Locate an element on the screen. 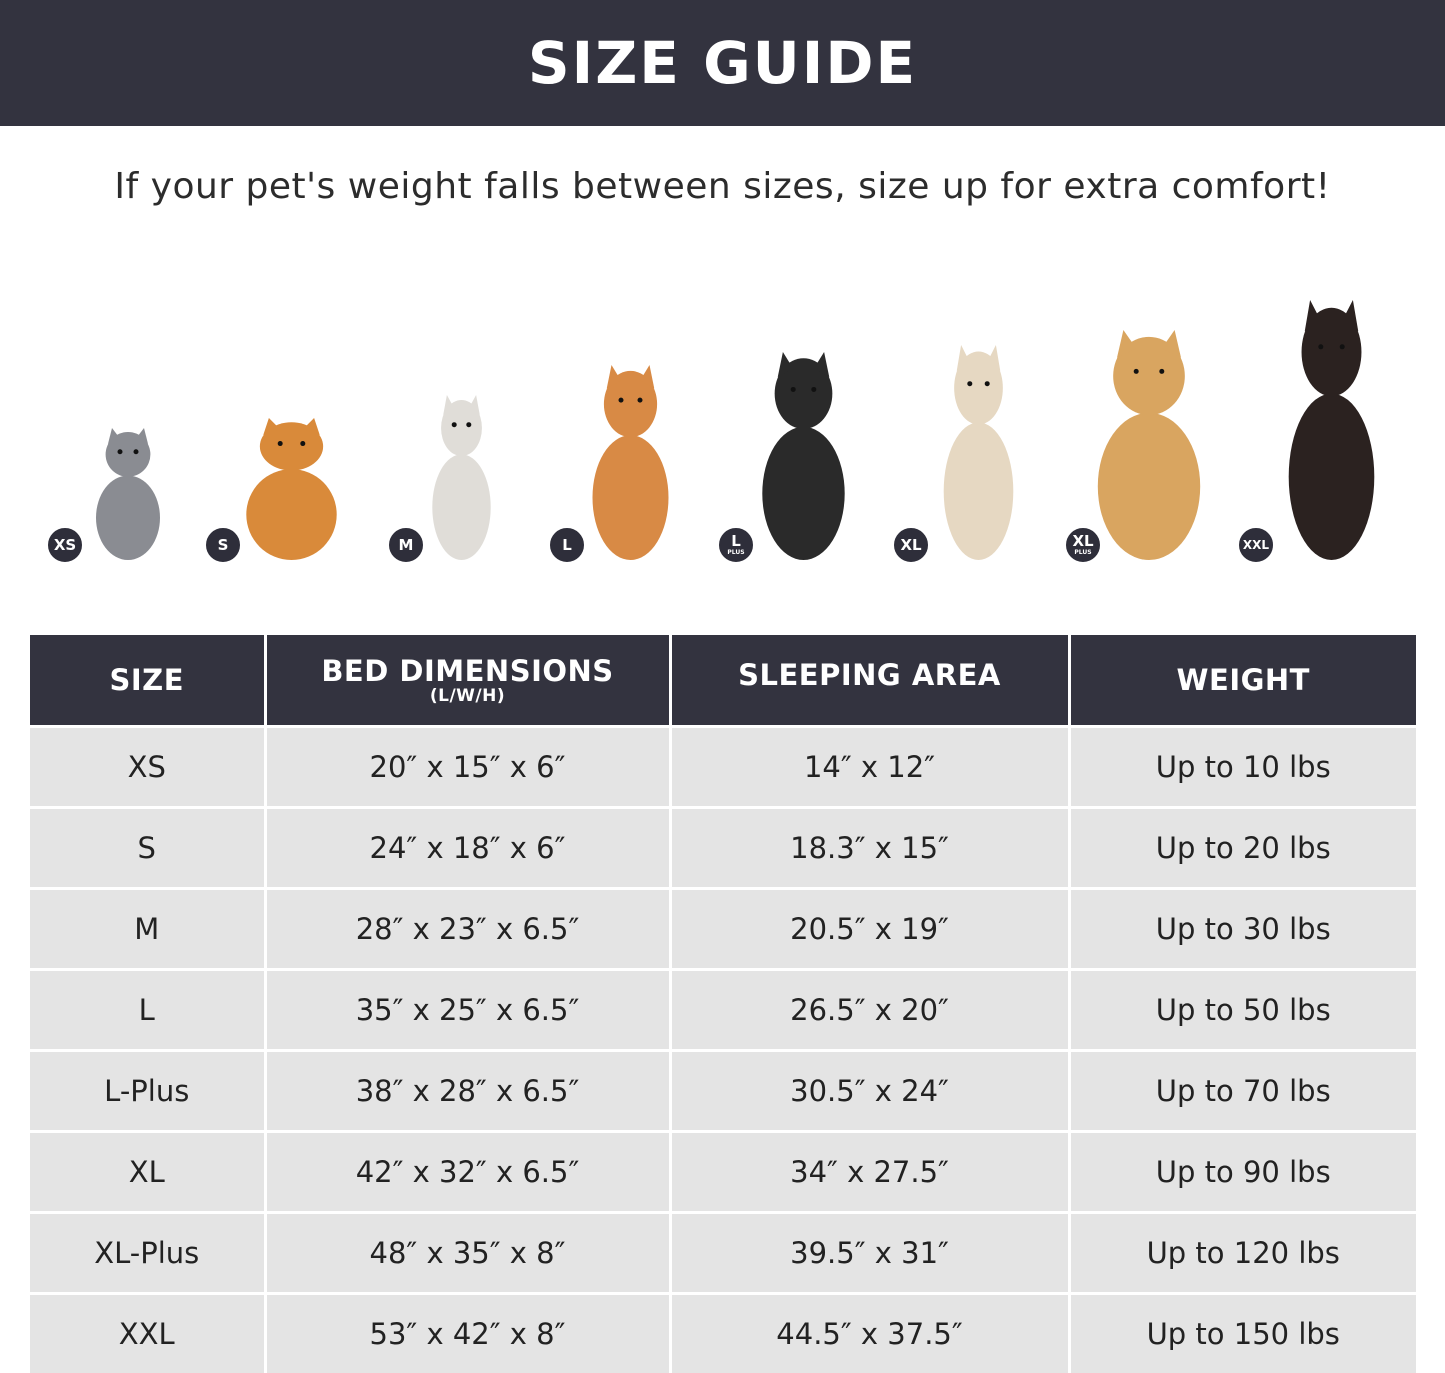 The width and height of the screenshot is (1445, 1373). border-collie-image is located at coordinates (803, 456).